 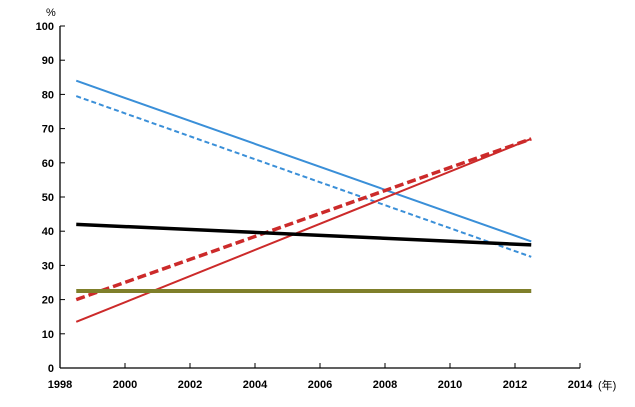 What do you see at coordinates (385, 385) in the screenshot?
I see `x-tick-label: 2008` at bounding box center [385, 385].